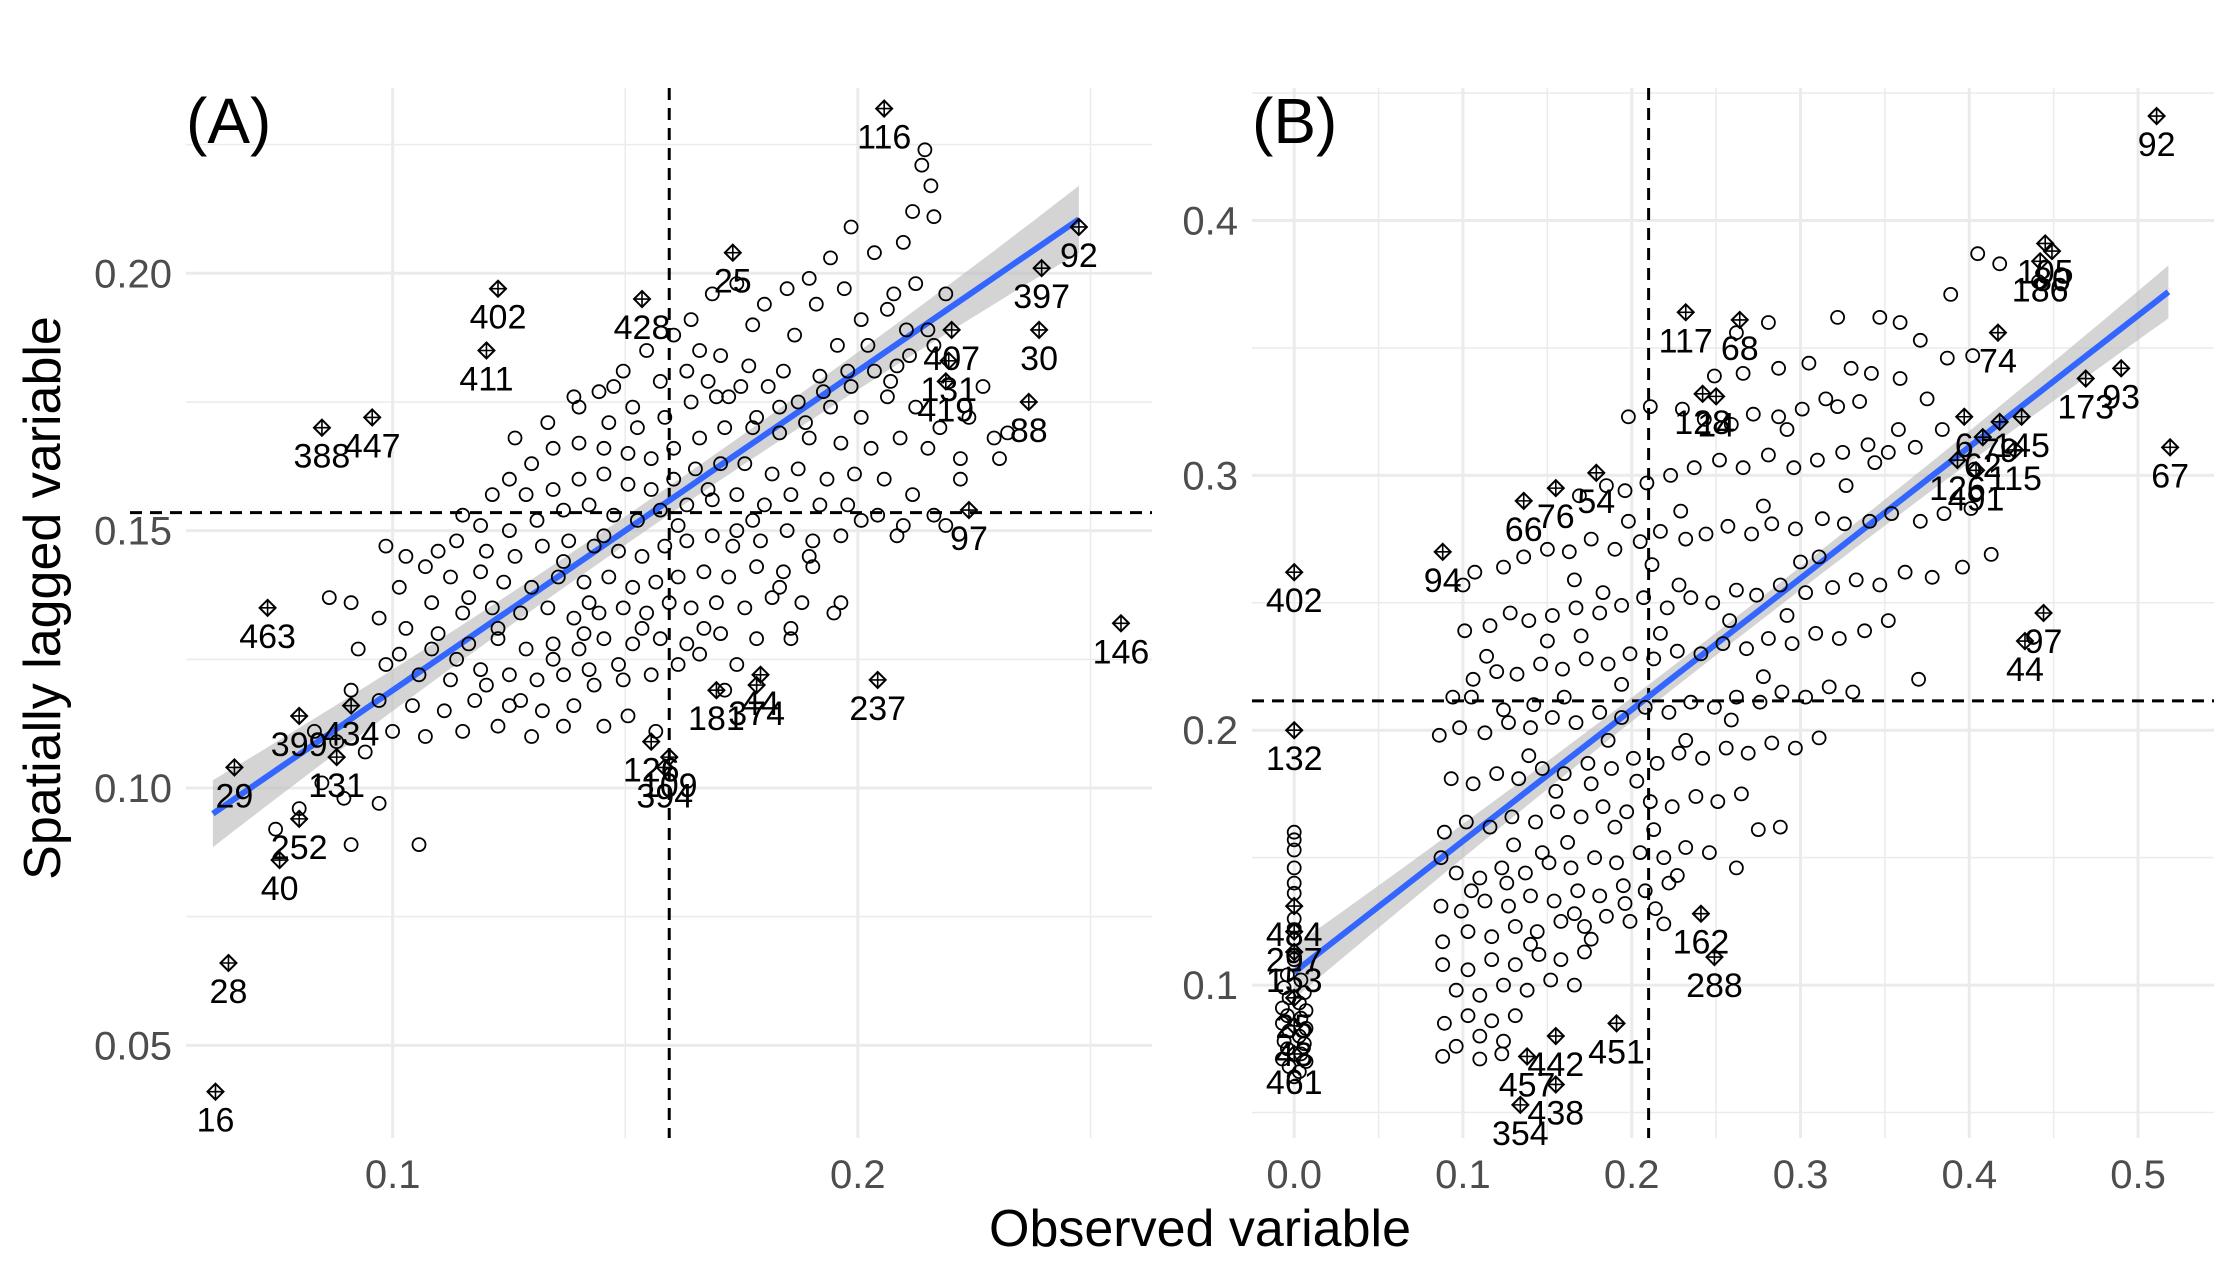 This screenshot has height=1276, width=2228. Describe the element at coordinates (133, 660) in the screenshot. I see `panel-a-y-ticks: 0.05 0.10 0.15 0.20` at that location.